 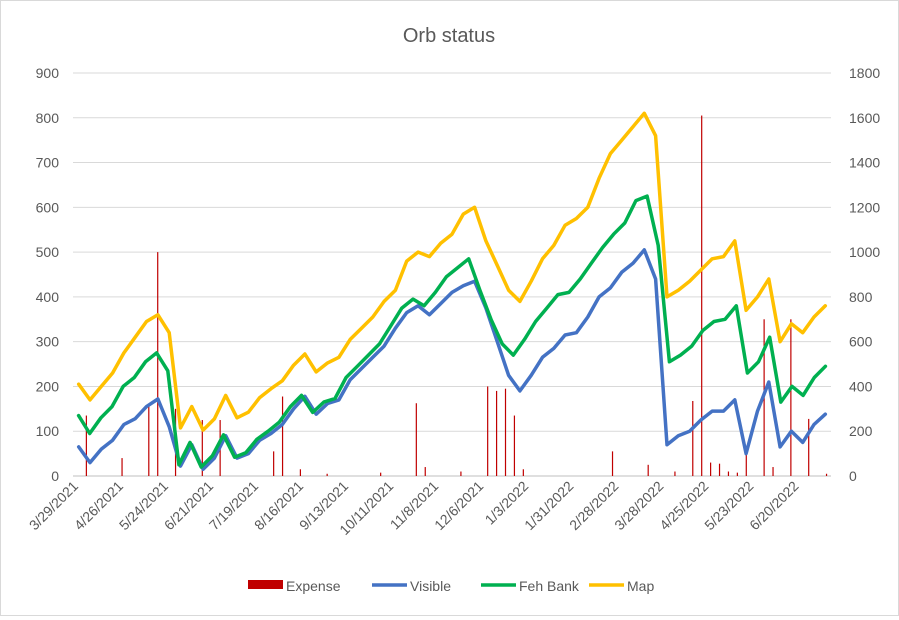 What do you see at coordinates (864, 274) in the screenshot?
I see `y-axis-right: 0 200 400 600 800 1000 1200 1400 1600 1800` at bounding box center [864, 274].